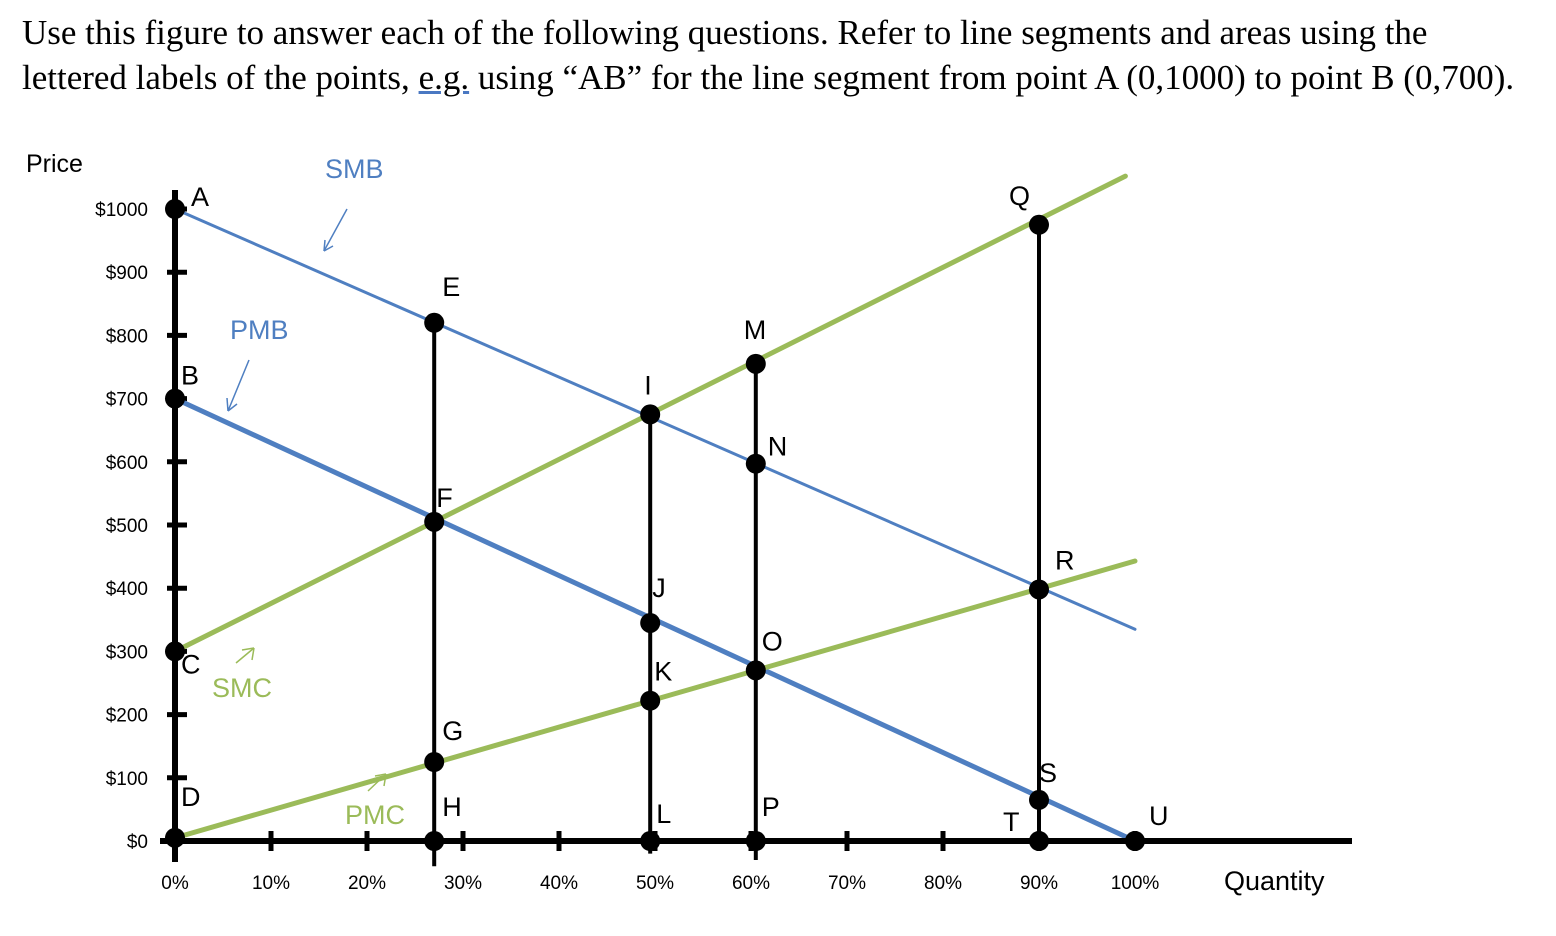 This screenshot has width=1556, height=936. What do you see at coordinates (127, 526) in the screenshot?
I see `y-tick-label: $500` at bounding box center [127, 526].